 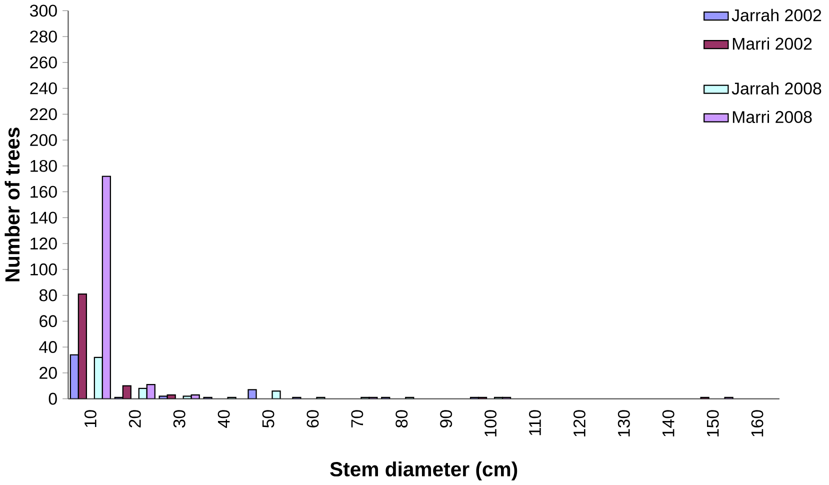 What do you see at coordinates (712, 423) in the screenshot?
I see `x-tick-label: 150` at bounding box center [712, 423].